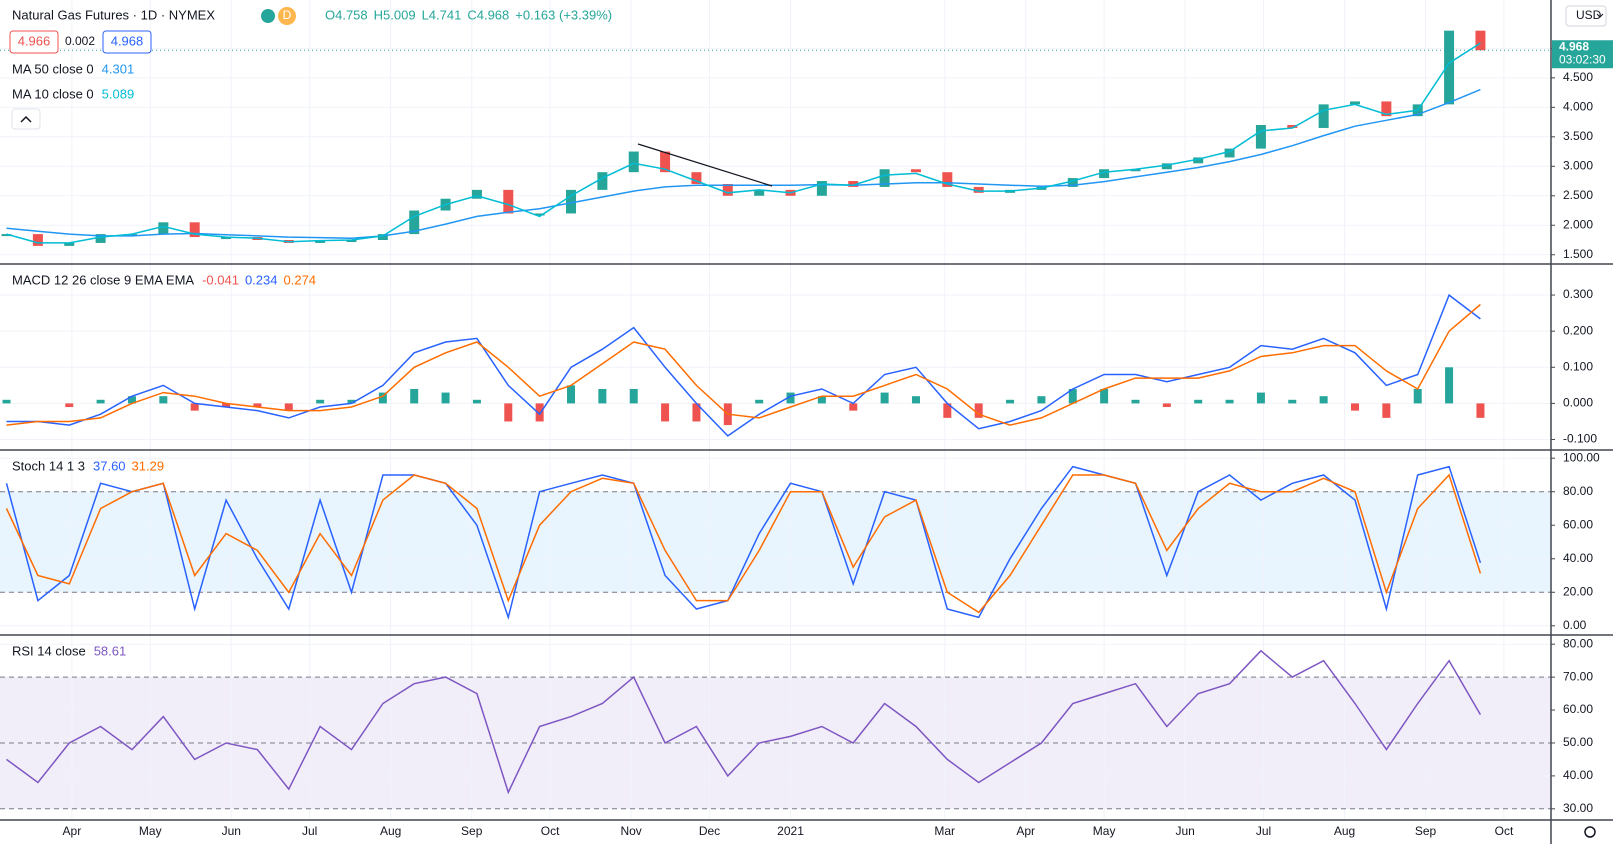 The width and height of the screenshot is (1613, 844). I want to click on y-tick-label: 20.00, so click(1578, 591).